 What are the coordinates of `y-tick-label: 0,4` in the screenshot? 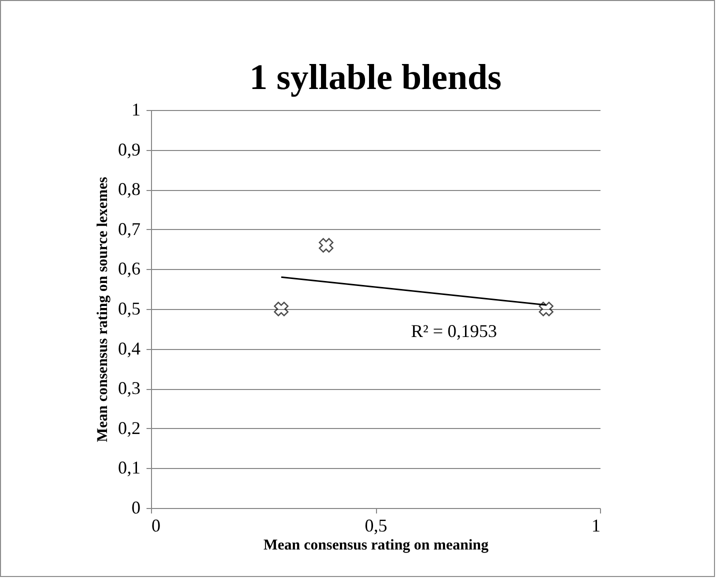 It's located at (129, 348).